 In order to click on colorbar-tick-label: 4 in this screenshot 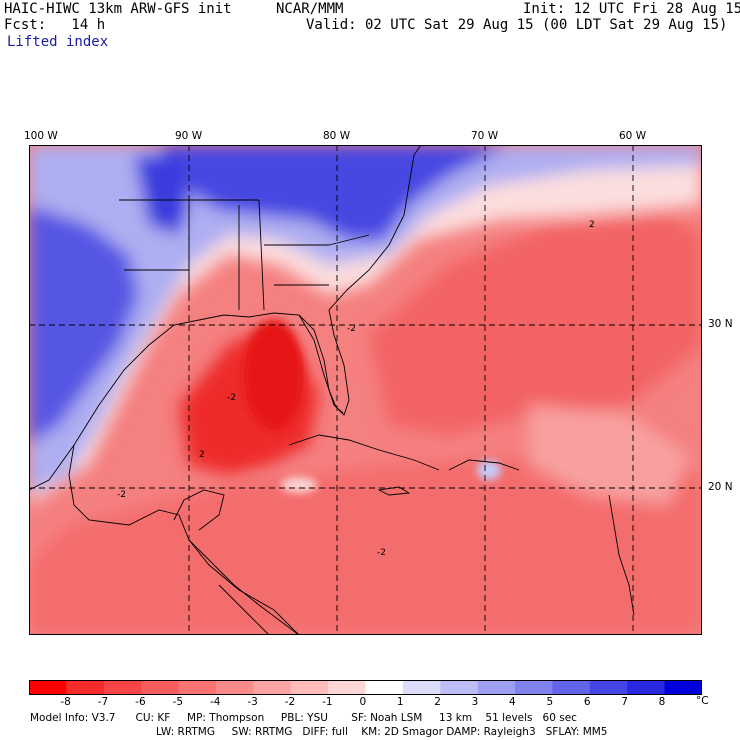, I will do `click(512, 702)`.